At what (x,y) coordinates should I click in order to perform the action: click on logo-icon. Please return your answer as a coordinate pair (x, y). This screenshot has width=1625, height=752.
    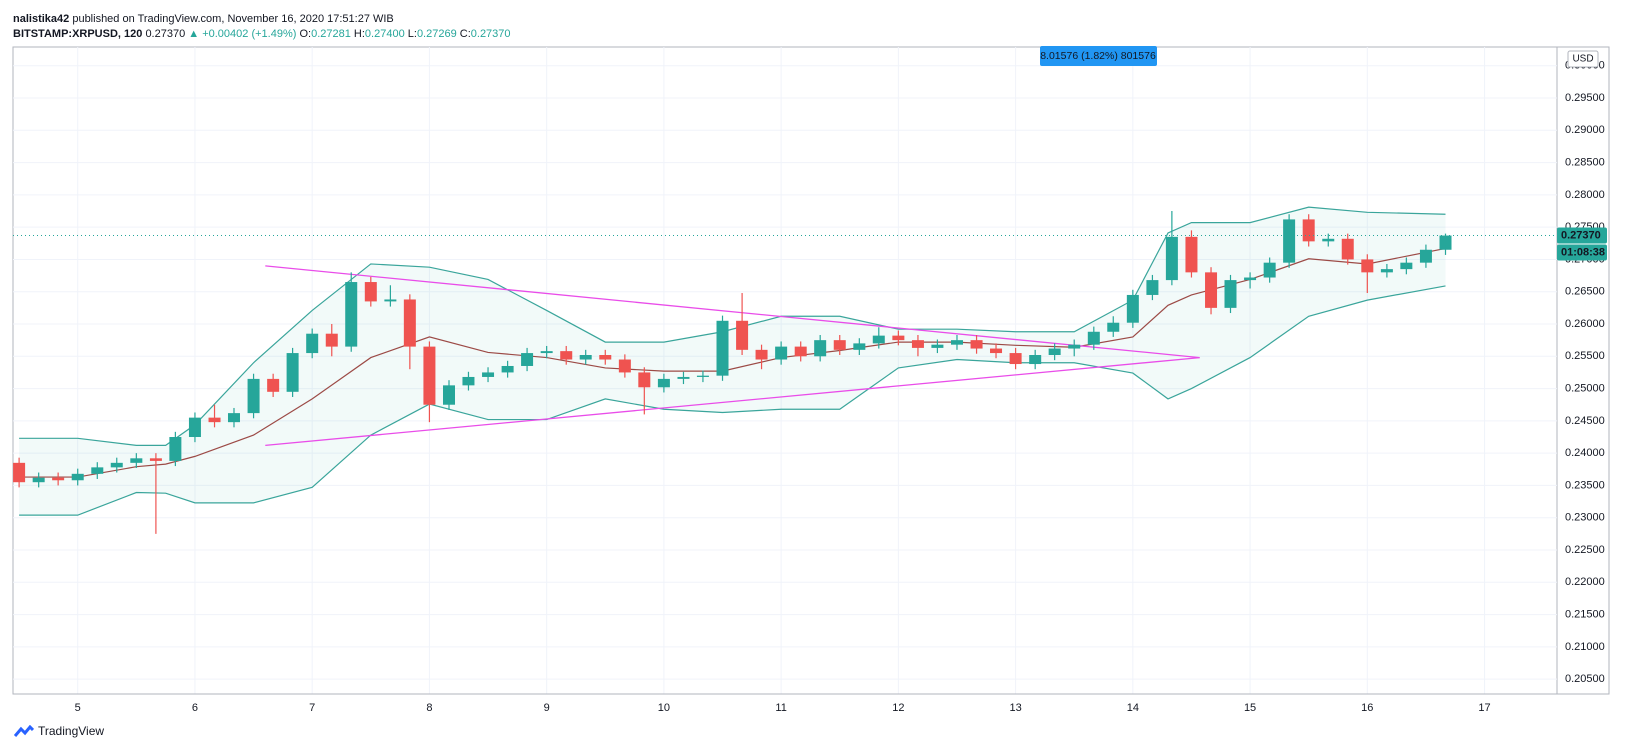
    Looking at the image, I should click on (24, 731).